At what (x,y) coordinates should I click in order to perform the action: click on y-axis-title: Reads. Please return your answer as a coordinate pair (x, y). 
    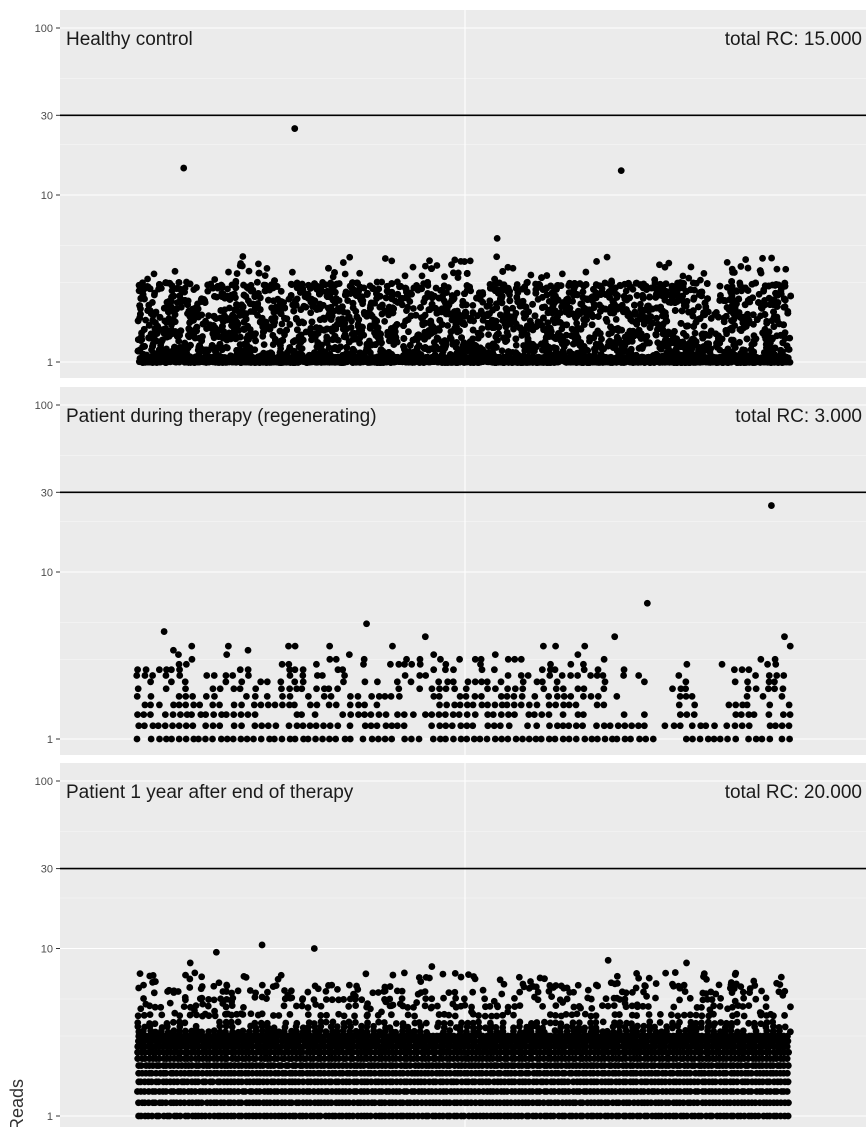
    Looking at the image, I should click on (17, 1103).